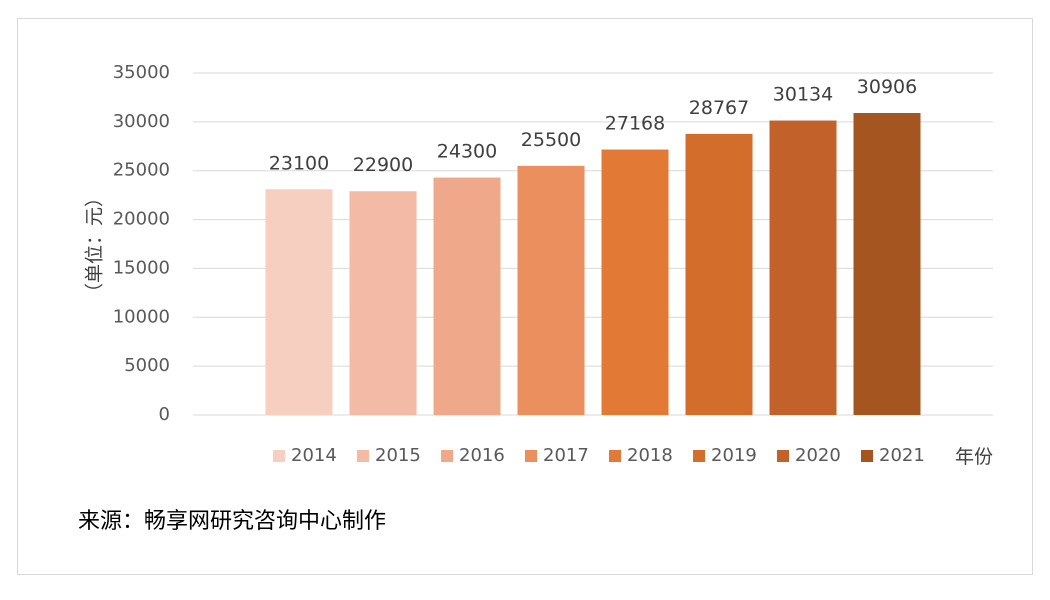 The height and width of the screenshot is (600, 1050). Describe the element at coordinates (147, 365) in the screenshot. I see `y-tick-label: 5000` at that location.